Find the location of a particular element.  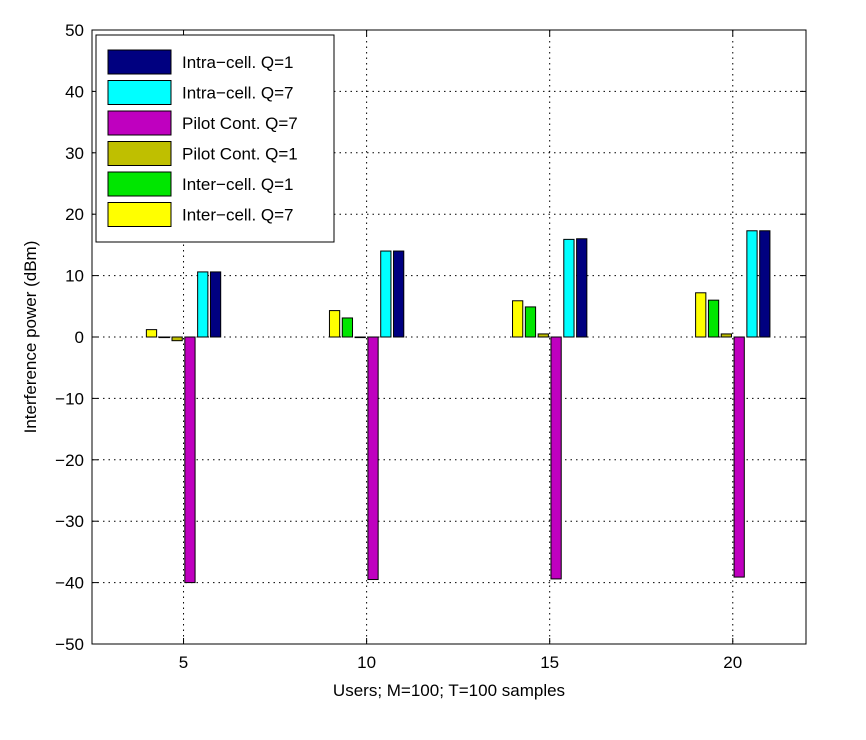

y-tick-label: −50 is located at coordinates (69, 644).